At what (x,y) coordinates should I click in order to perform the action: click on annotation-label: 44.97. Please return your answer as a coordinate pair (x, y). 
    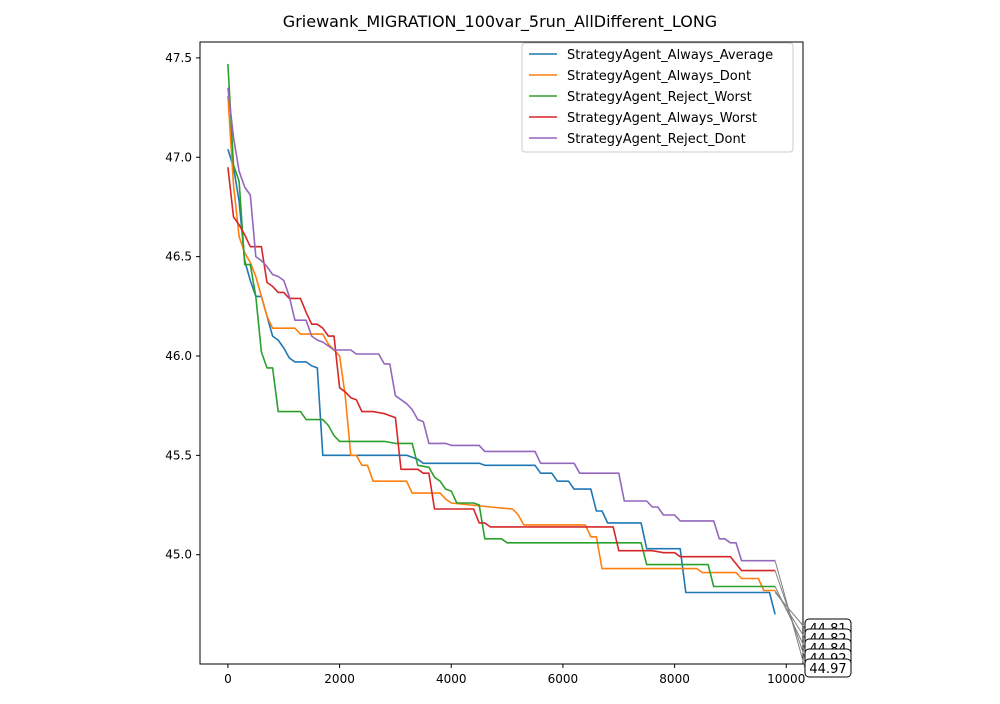
    Looking at the image, I should click on (827, 669).